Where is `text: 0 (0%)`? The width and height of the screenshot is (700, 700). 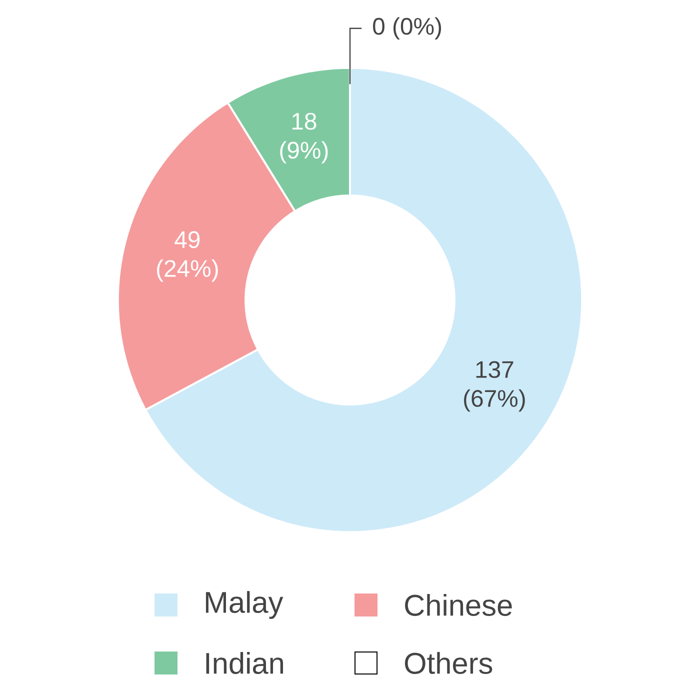
text: 0 (0%) is located at coordinates (407, 28).